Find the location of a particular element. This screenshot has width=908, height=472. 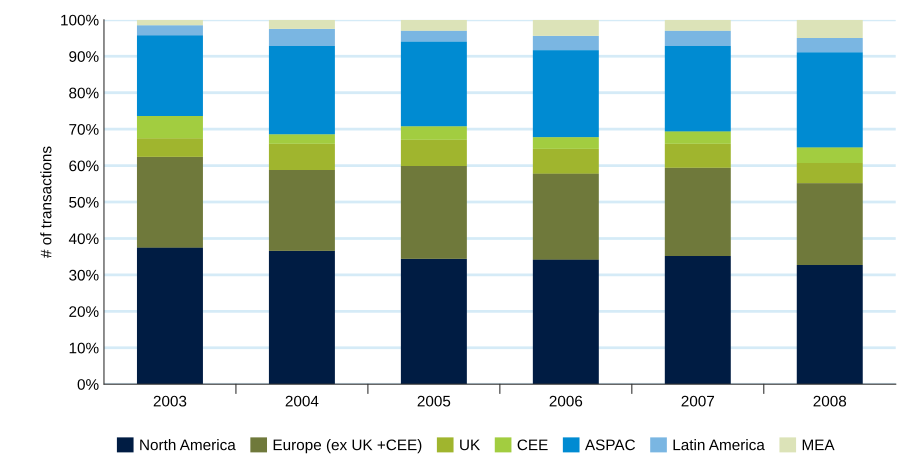

legend-label: Latin America is located at coordinates (719, 444).